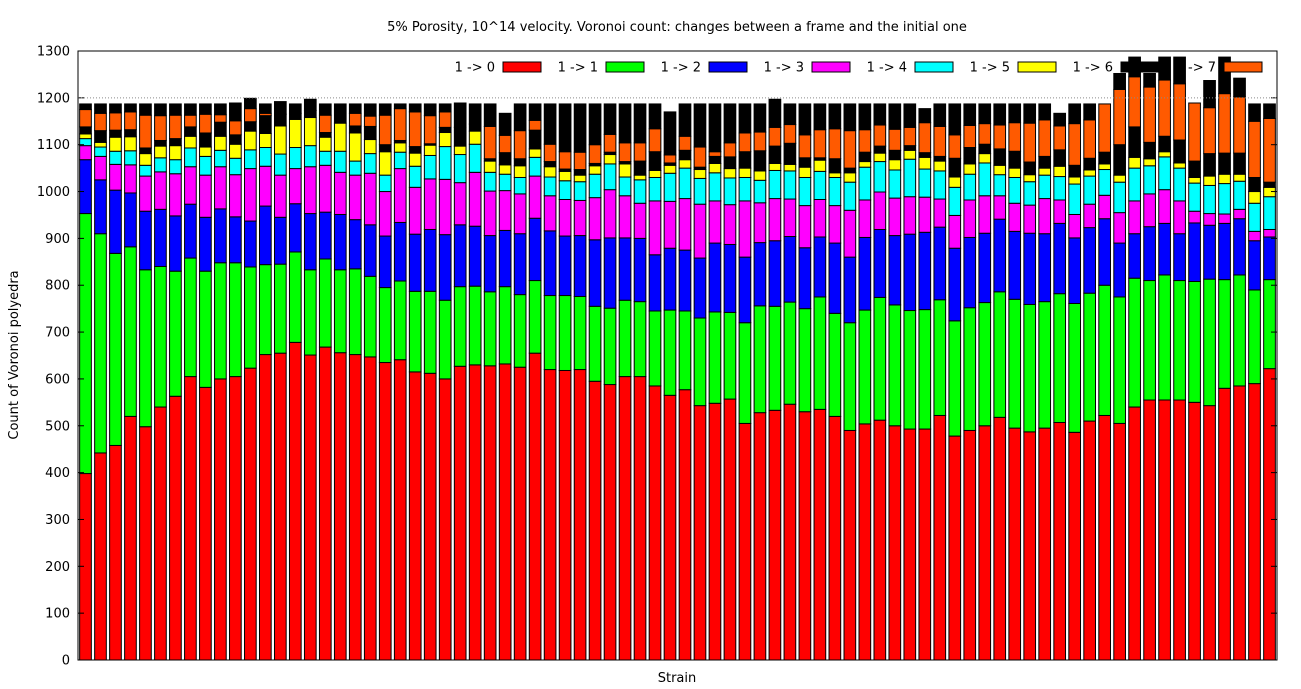 This screenshot has width=1301, height=689. Describe the element at coordinates (57, 239) in the screenshot. I see `y-tick-label: 900` at that location.